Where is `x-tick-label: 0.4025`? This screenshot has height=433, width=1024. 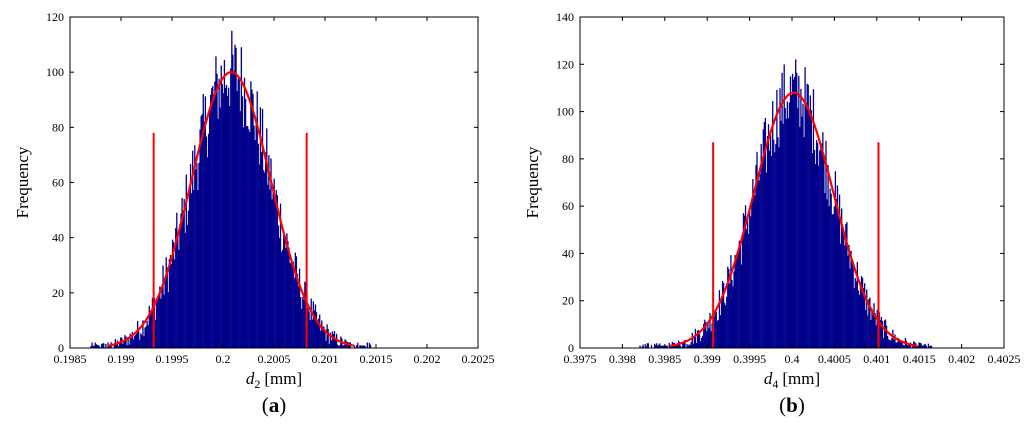 x-tick-label: 0.4025 is located at coordinates (1004, 359).